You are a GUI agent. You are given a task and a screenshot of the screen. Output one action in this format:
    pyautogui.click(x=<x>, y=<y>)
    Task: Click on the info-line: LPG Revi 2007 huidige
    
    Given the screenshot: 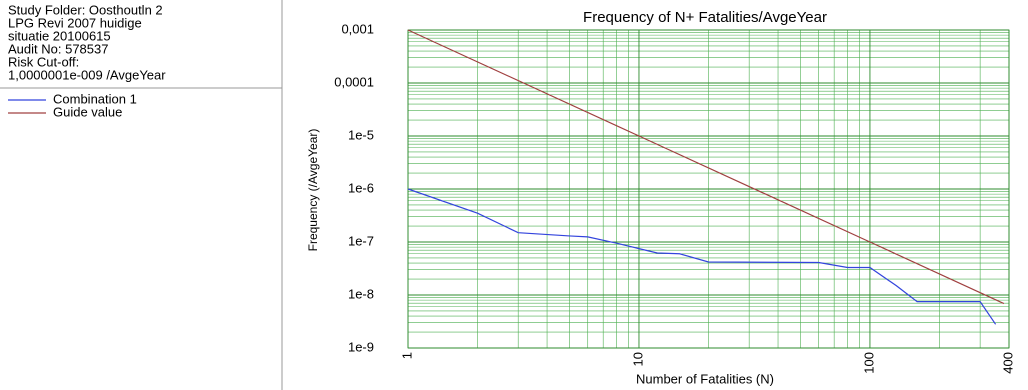 What is the action you would take?
    pyautogui.click(x=75, y=22)
    